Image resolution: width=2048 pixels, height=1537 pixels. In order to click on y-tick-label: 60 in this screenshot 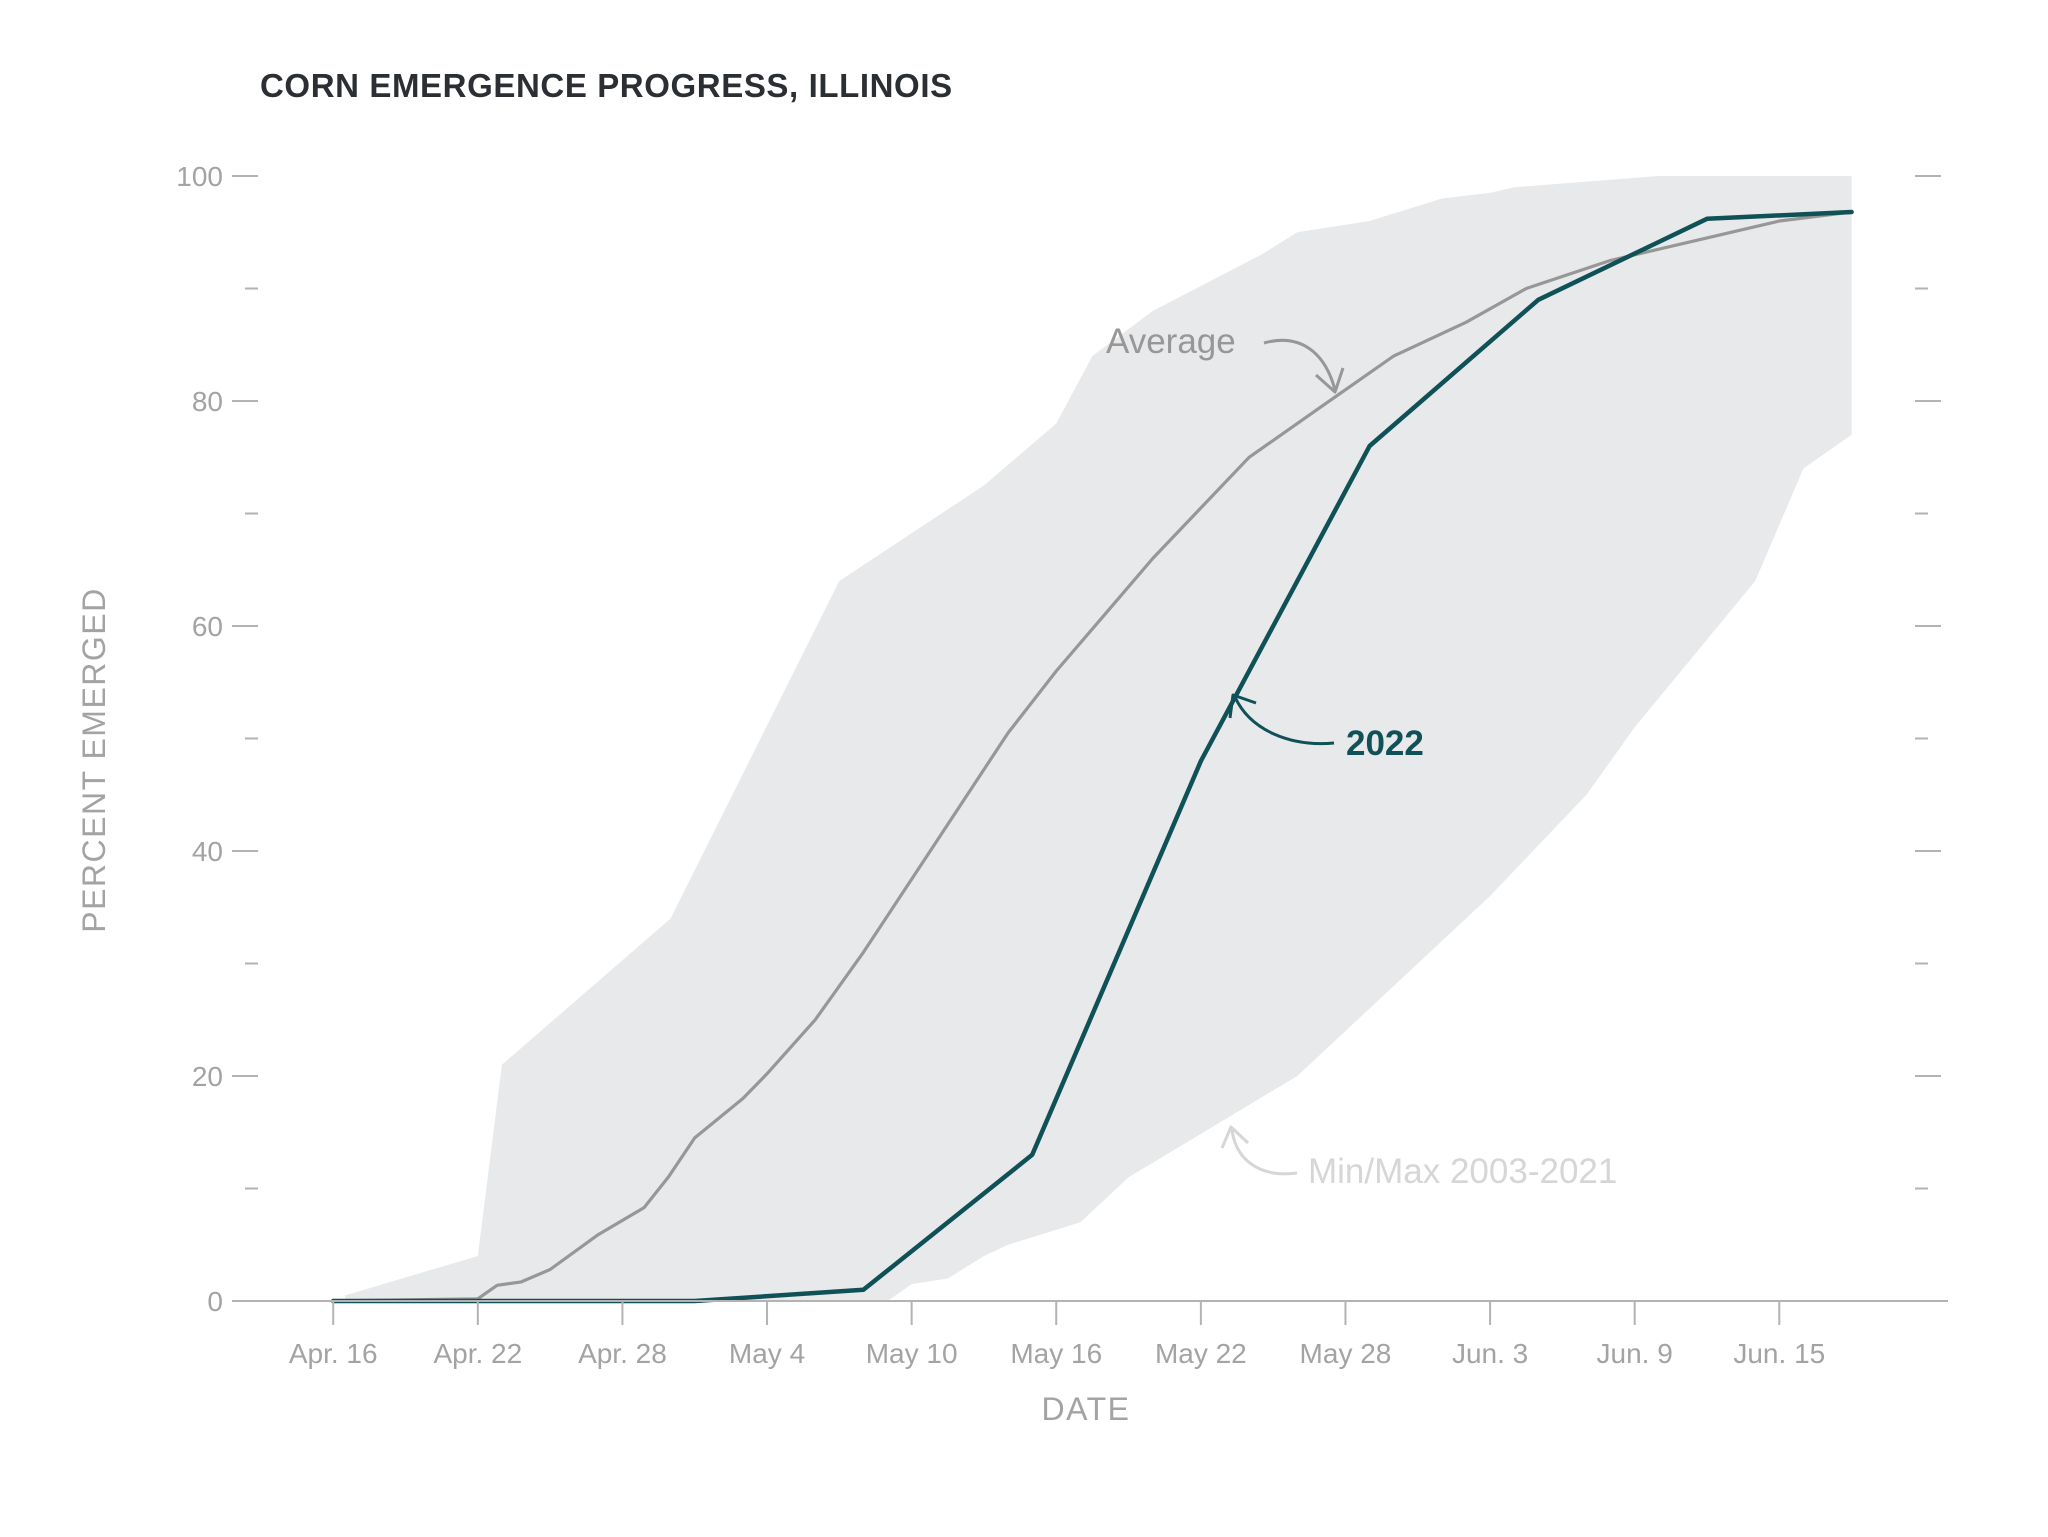, I will do `click(207, 626)`.